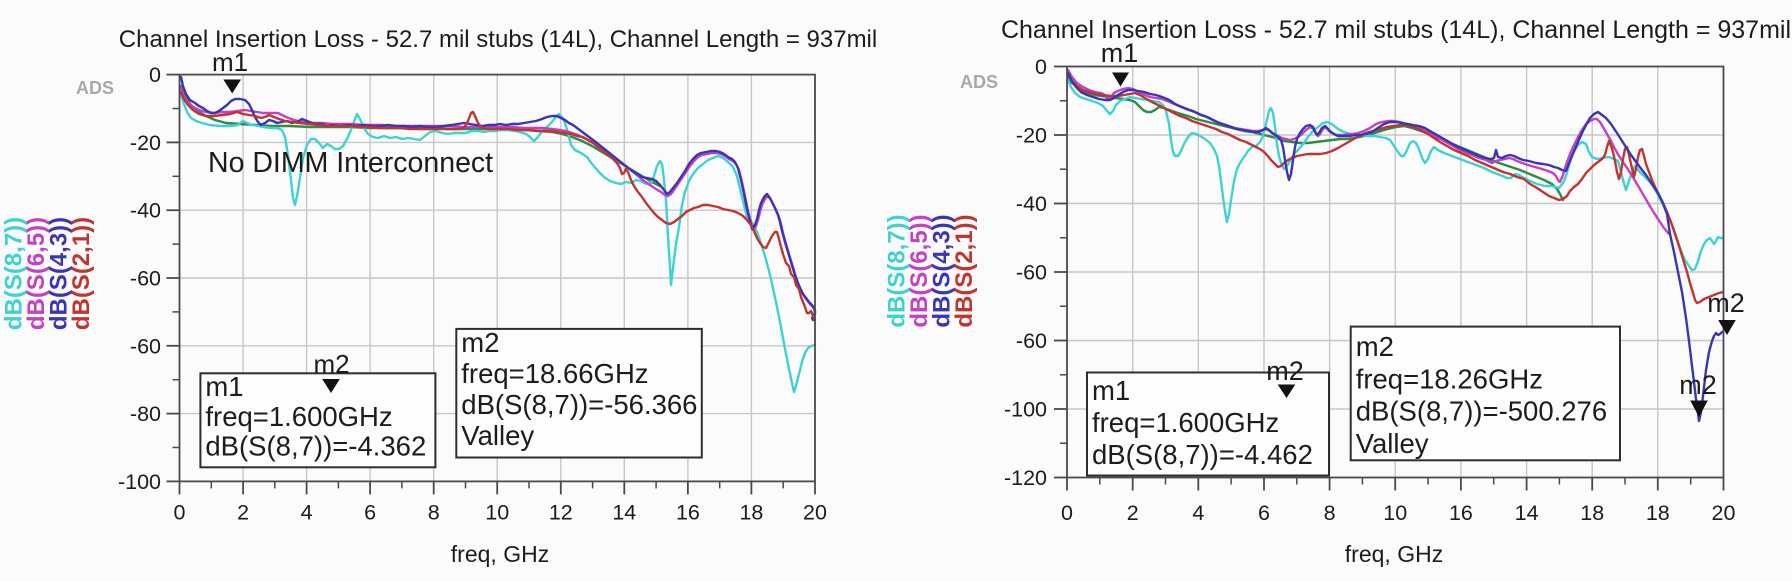  Describe the element at coordinates (1449, 378) in the screenshot. I see `svg-text: freq=18.26GHz` at that location.